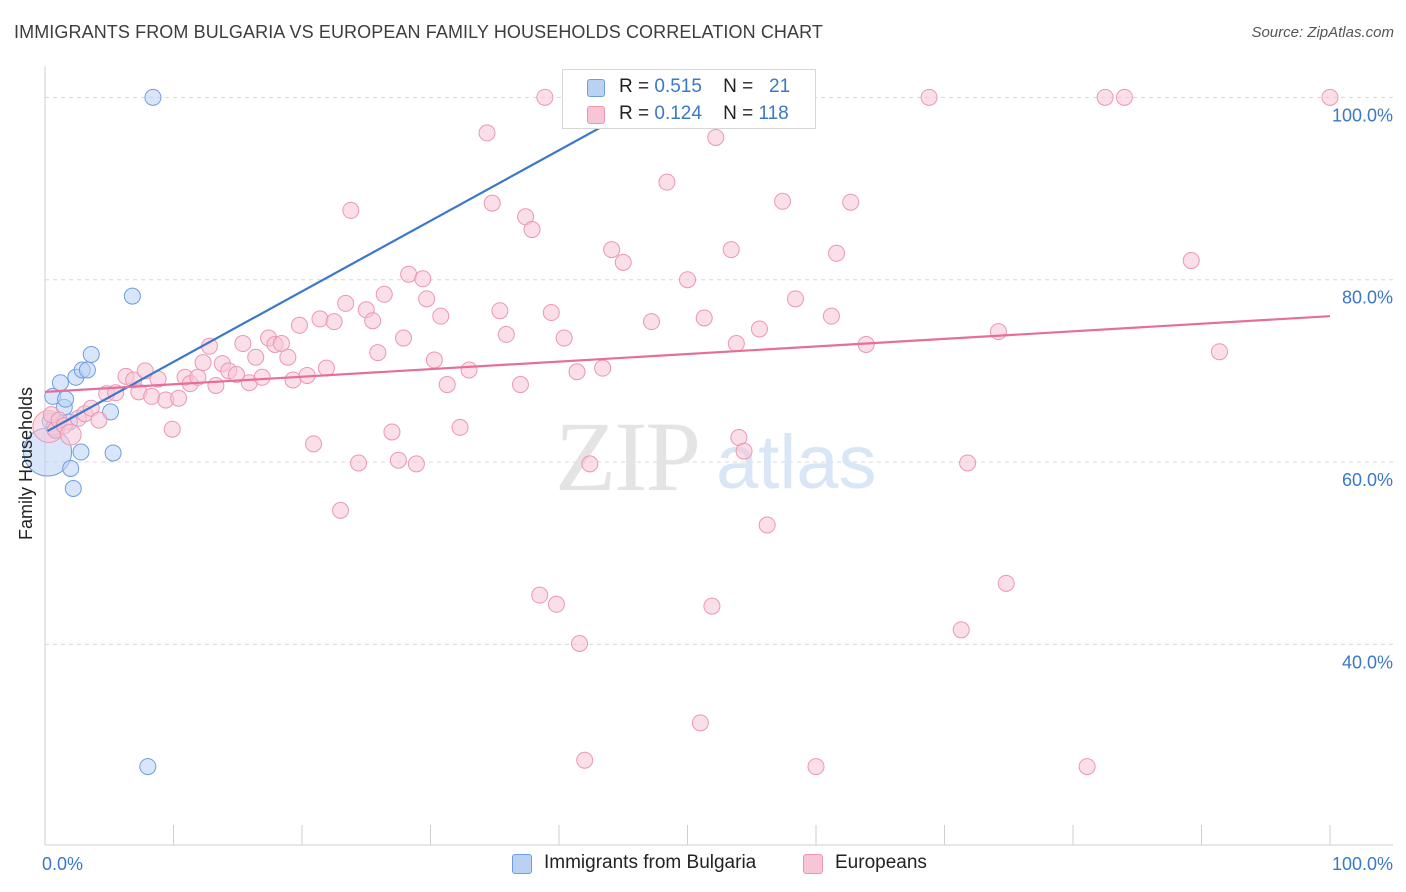  I want to click on source-credit: Source: ZipAtlas.com, so click(1322, 32).